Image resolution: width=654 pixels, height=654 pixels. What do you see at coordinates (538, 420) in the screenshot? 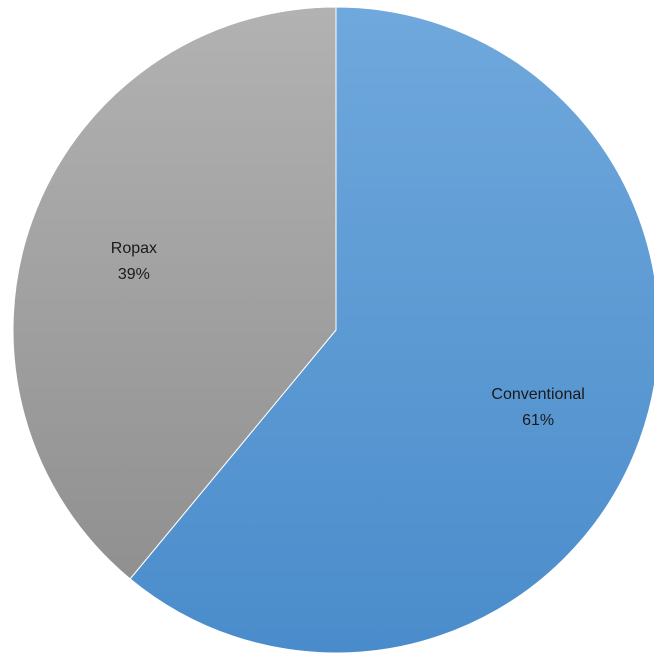
I see `data-label-percent: 61%` at bounding box center [538, 420].